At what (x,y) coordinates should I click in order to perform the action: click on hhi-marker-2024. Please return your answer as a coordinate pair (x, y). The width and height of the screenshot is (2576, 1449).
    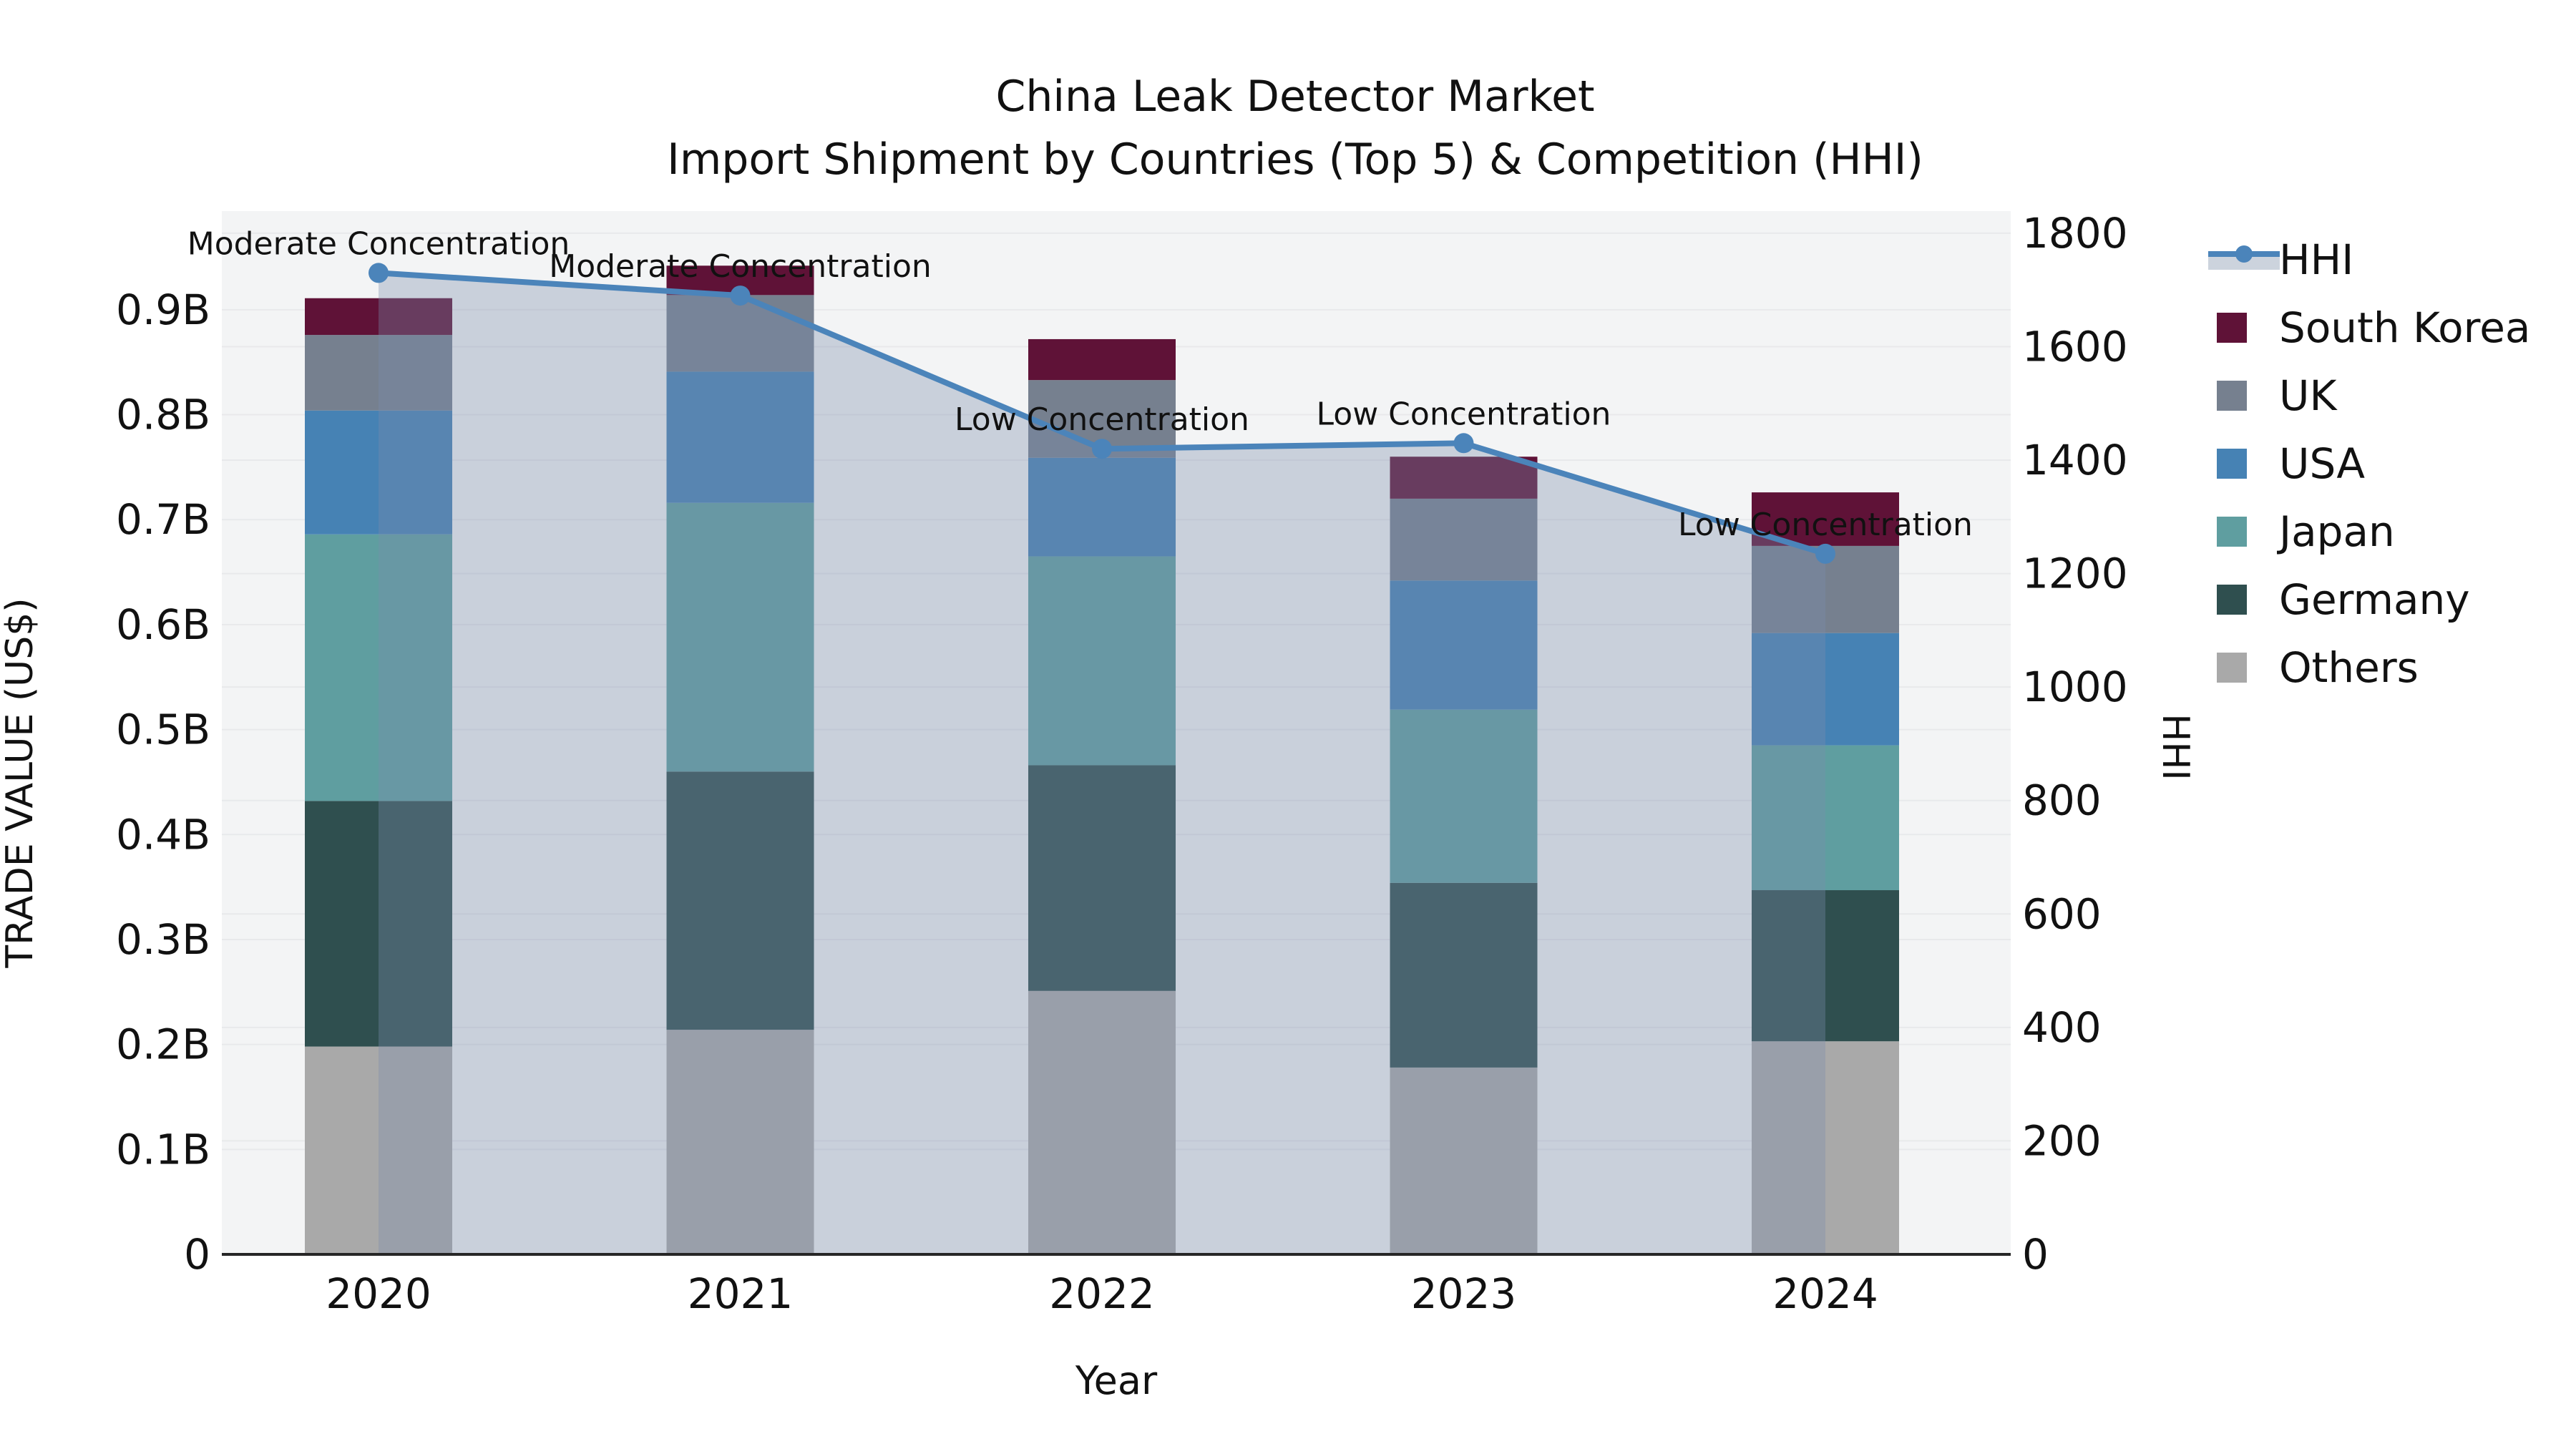
    Looking at the image, I should click on (1825, 553).